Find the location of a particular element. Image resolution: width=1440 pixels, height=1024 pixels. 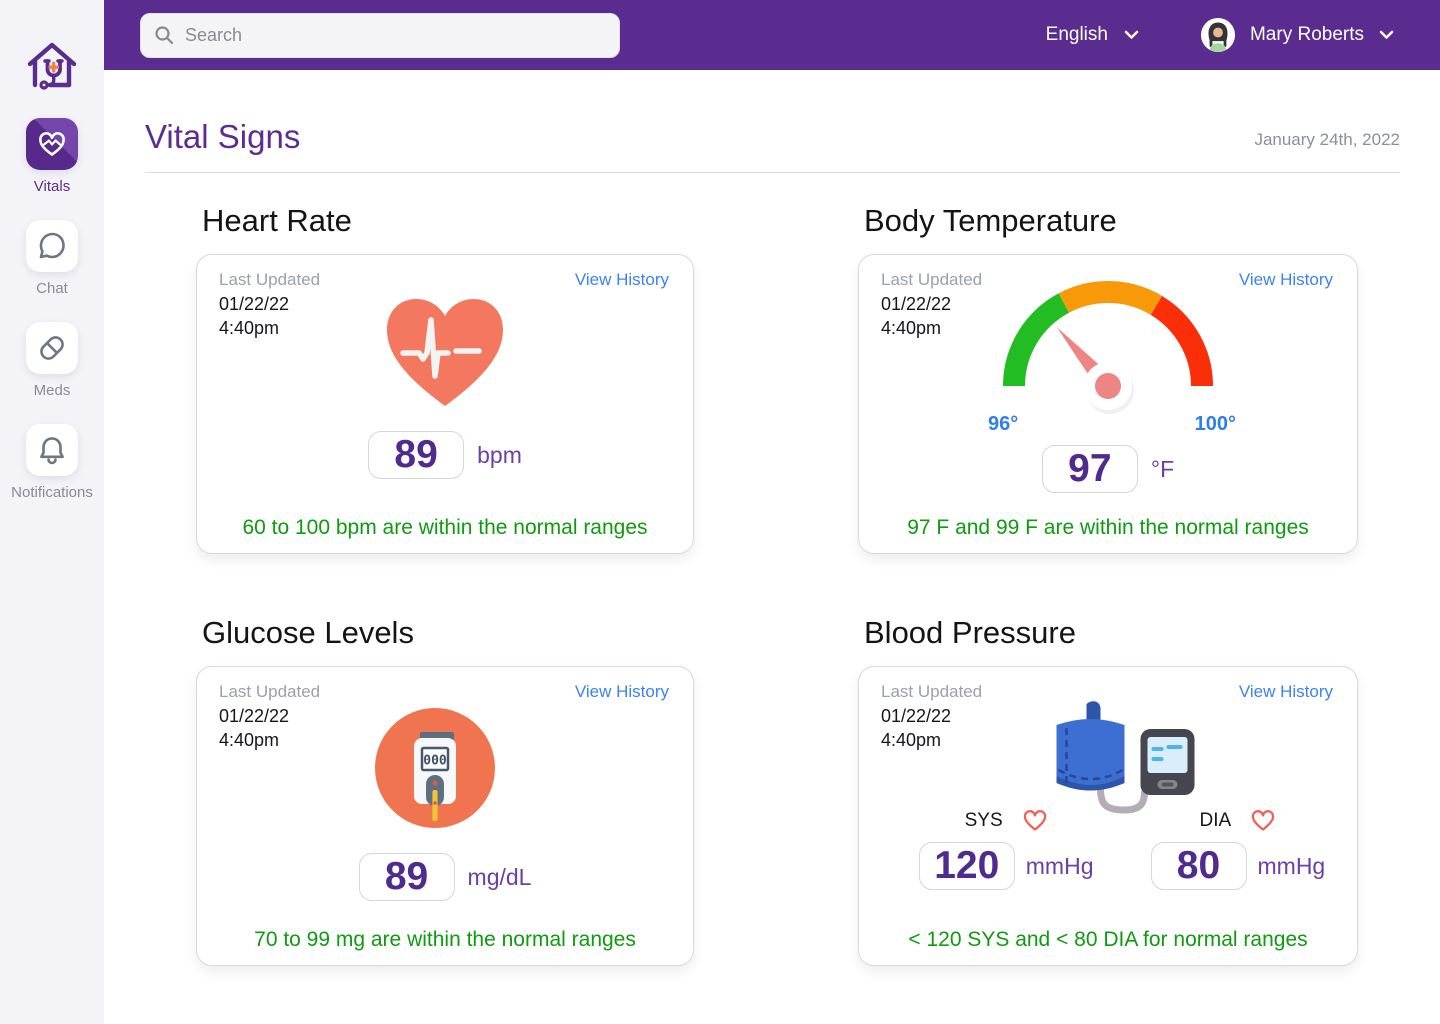

user-name: Mary Roberts is located at coordinates (1306, 34).